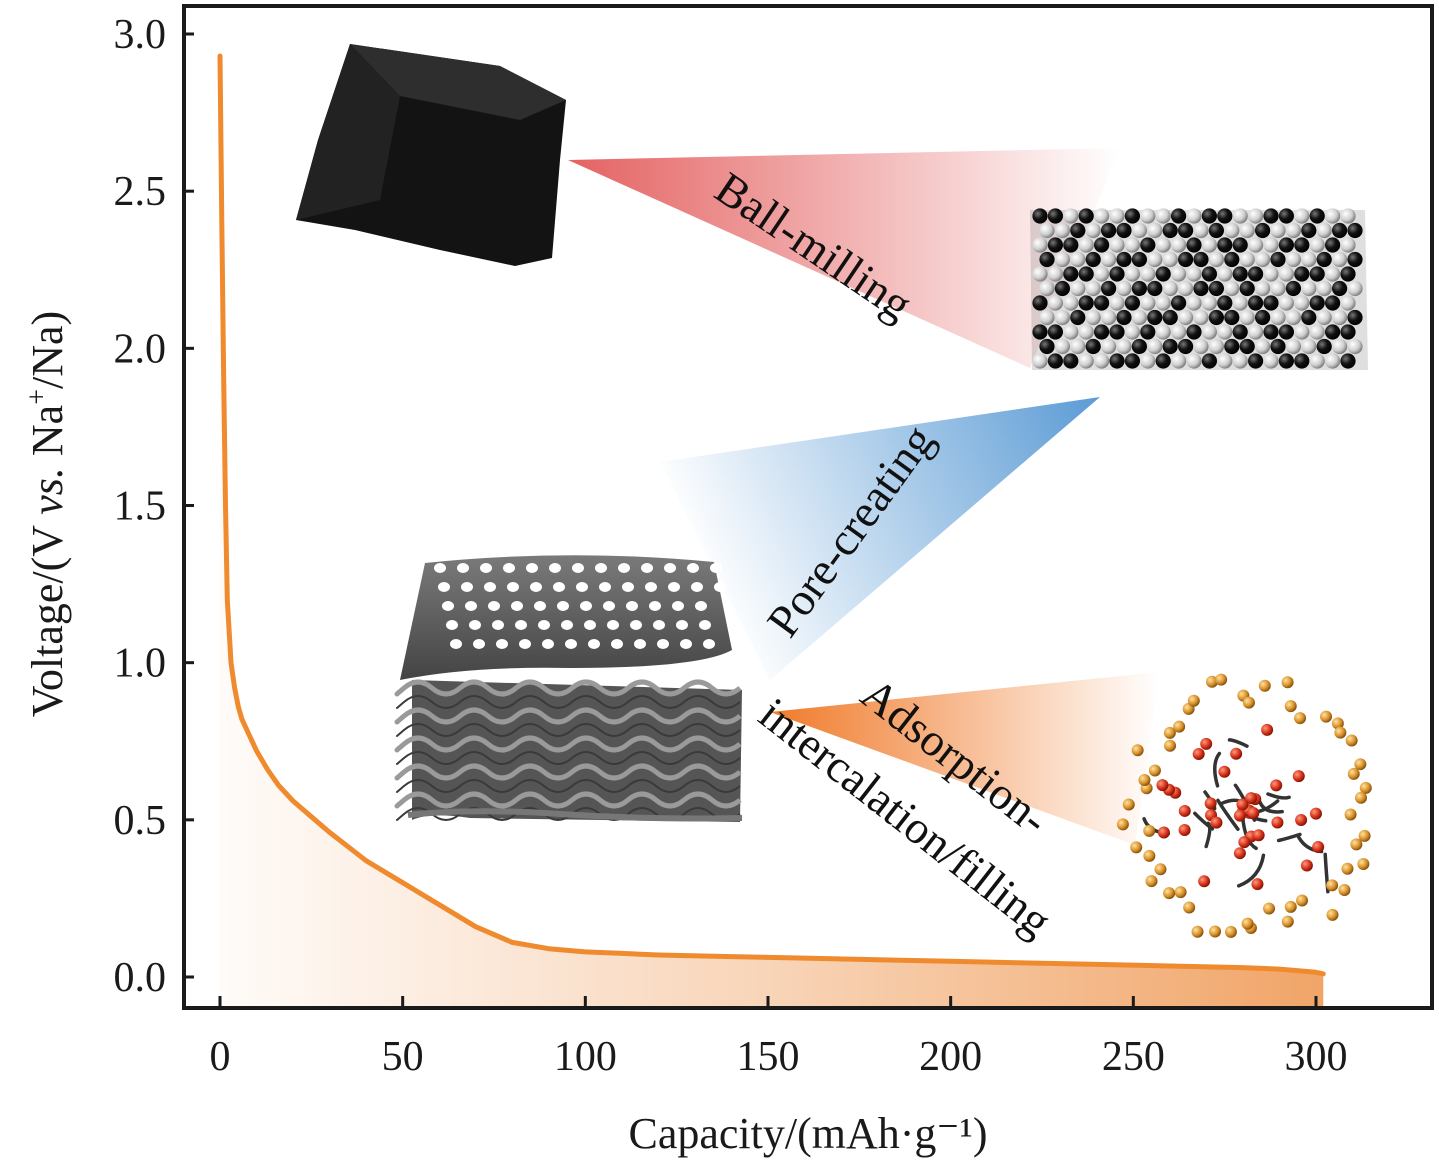 This screenshot has height=1162, width=1439. Describe the element at coordinates (140, 978) in the screenshot. I see `y-tick-label: 0.0` at that location.